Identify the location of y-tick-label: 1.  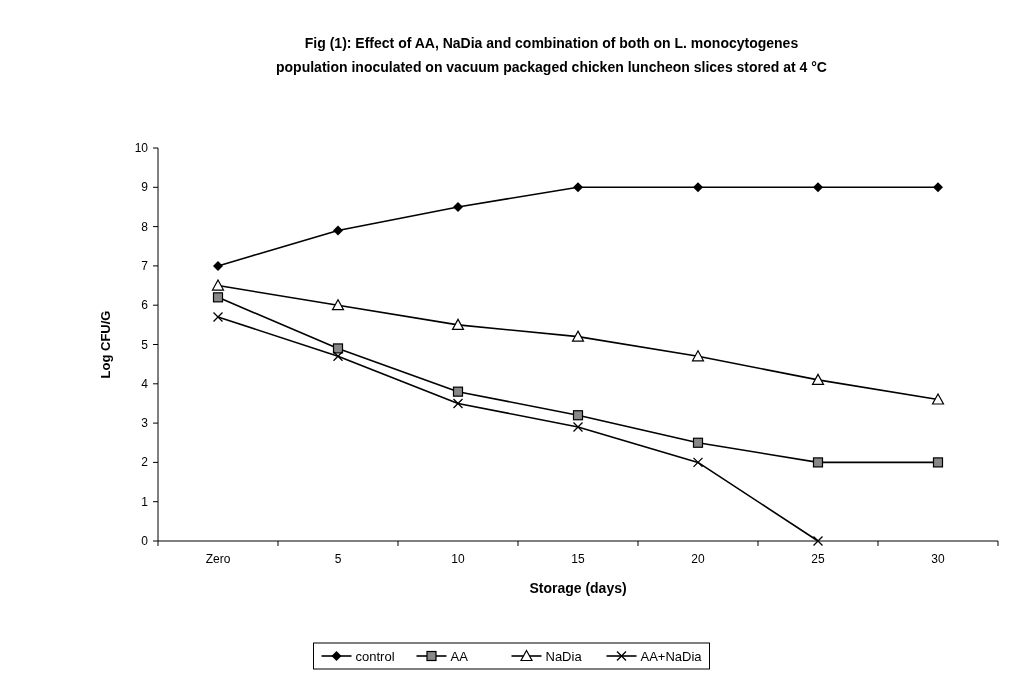
(145, 501).